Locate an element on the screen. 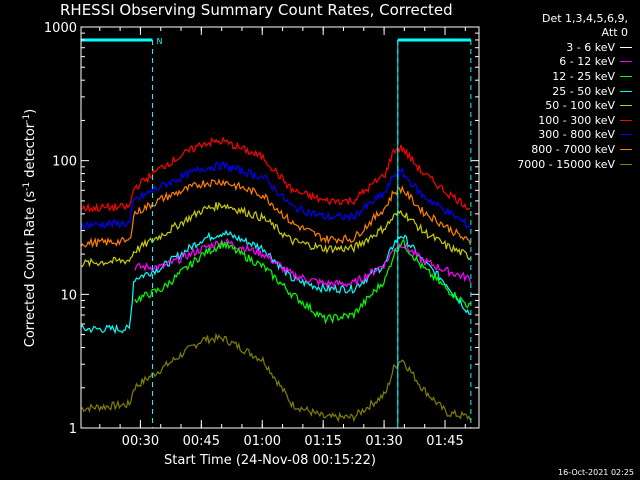 Image resolution: width=640 pixels, height=480 pixels. legend-entry: 100 - 300 keV is located at coordinates (559, 120).